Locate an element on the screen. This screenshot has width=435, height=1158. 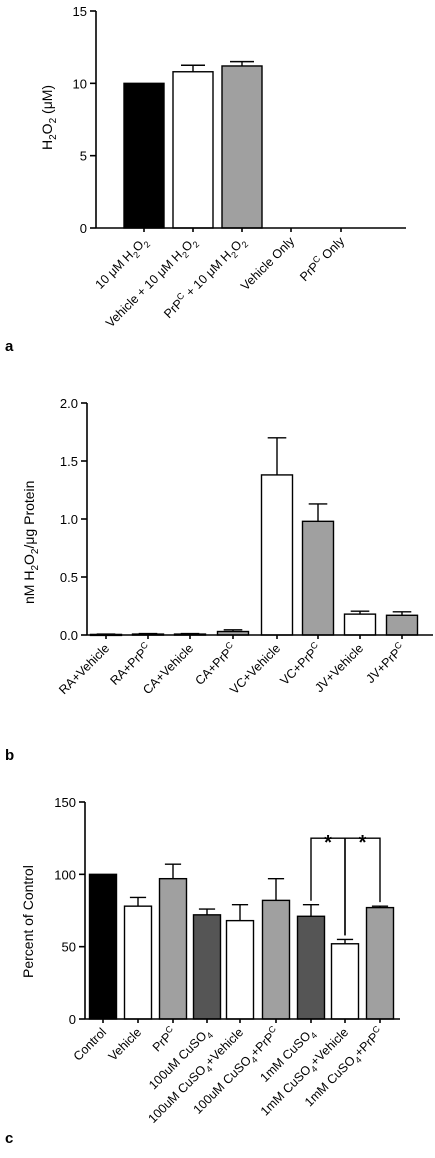
panel-c-yticks: 0 50 100 150 is located at coordinates (69, 911).